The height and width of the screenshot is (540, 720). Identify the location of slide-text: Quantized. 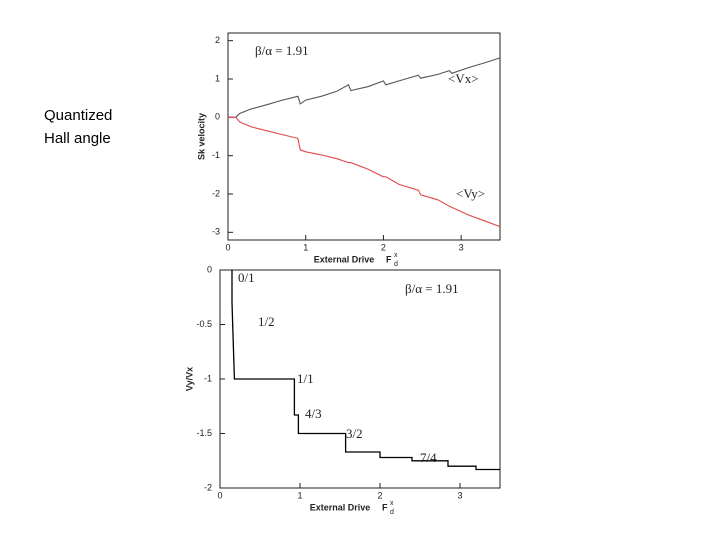
(78, 115).